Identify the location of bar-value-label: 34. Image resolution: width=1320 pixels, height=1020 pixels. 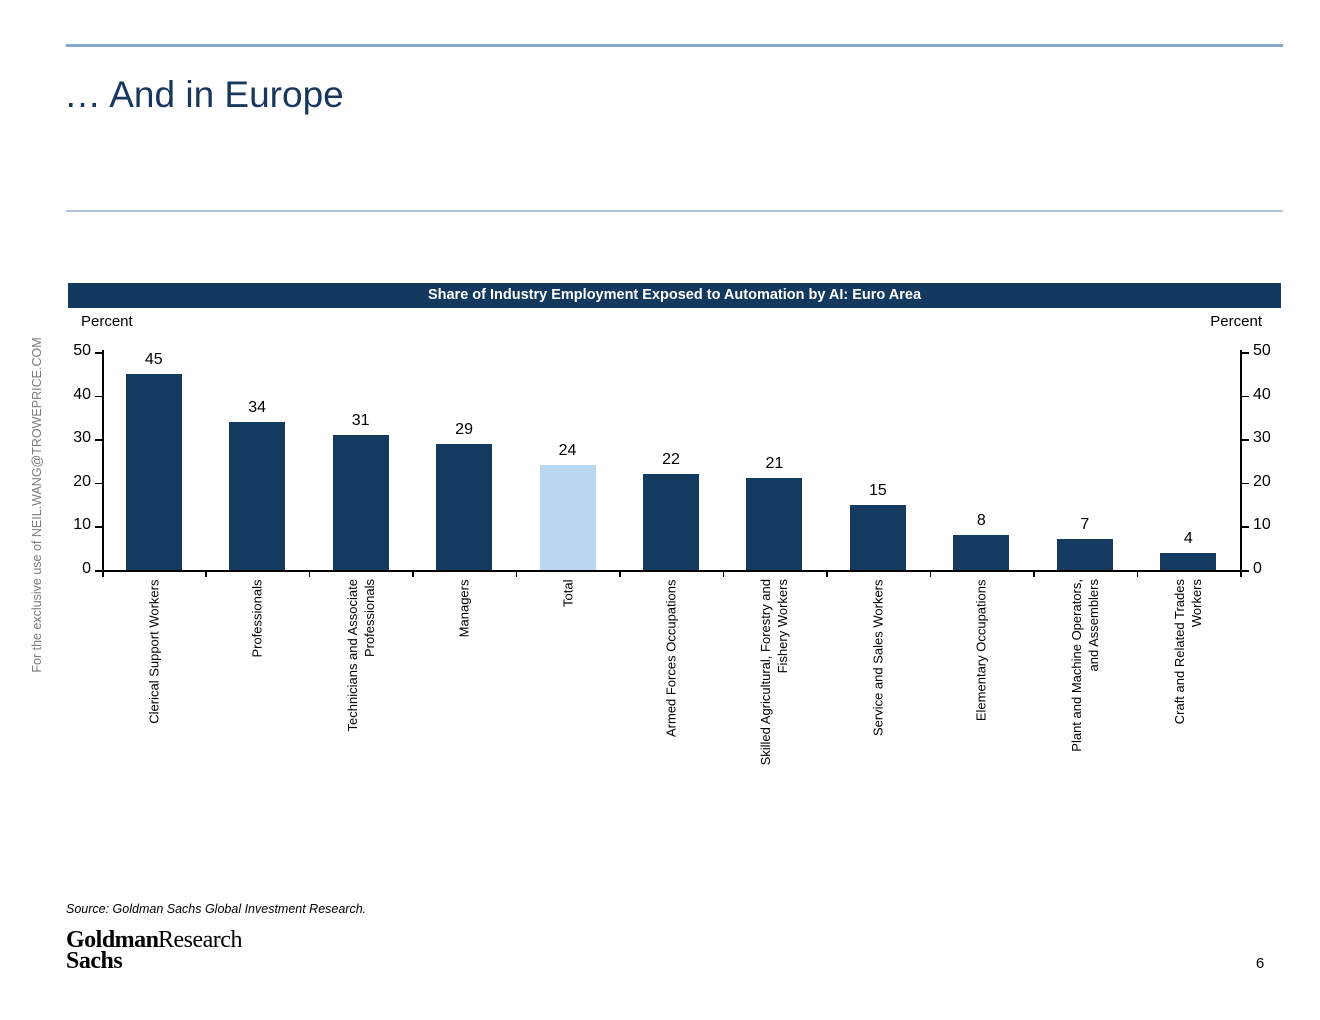
(257, 407).